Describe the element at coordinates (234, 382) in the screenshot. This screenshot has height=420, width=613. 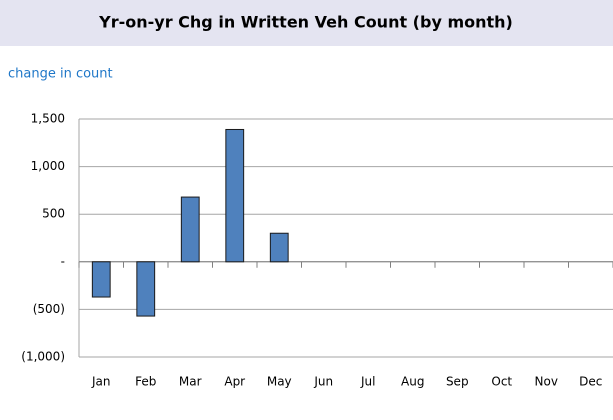
I see `x-tick-label: Apr` at that location.